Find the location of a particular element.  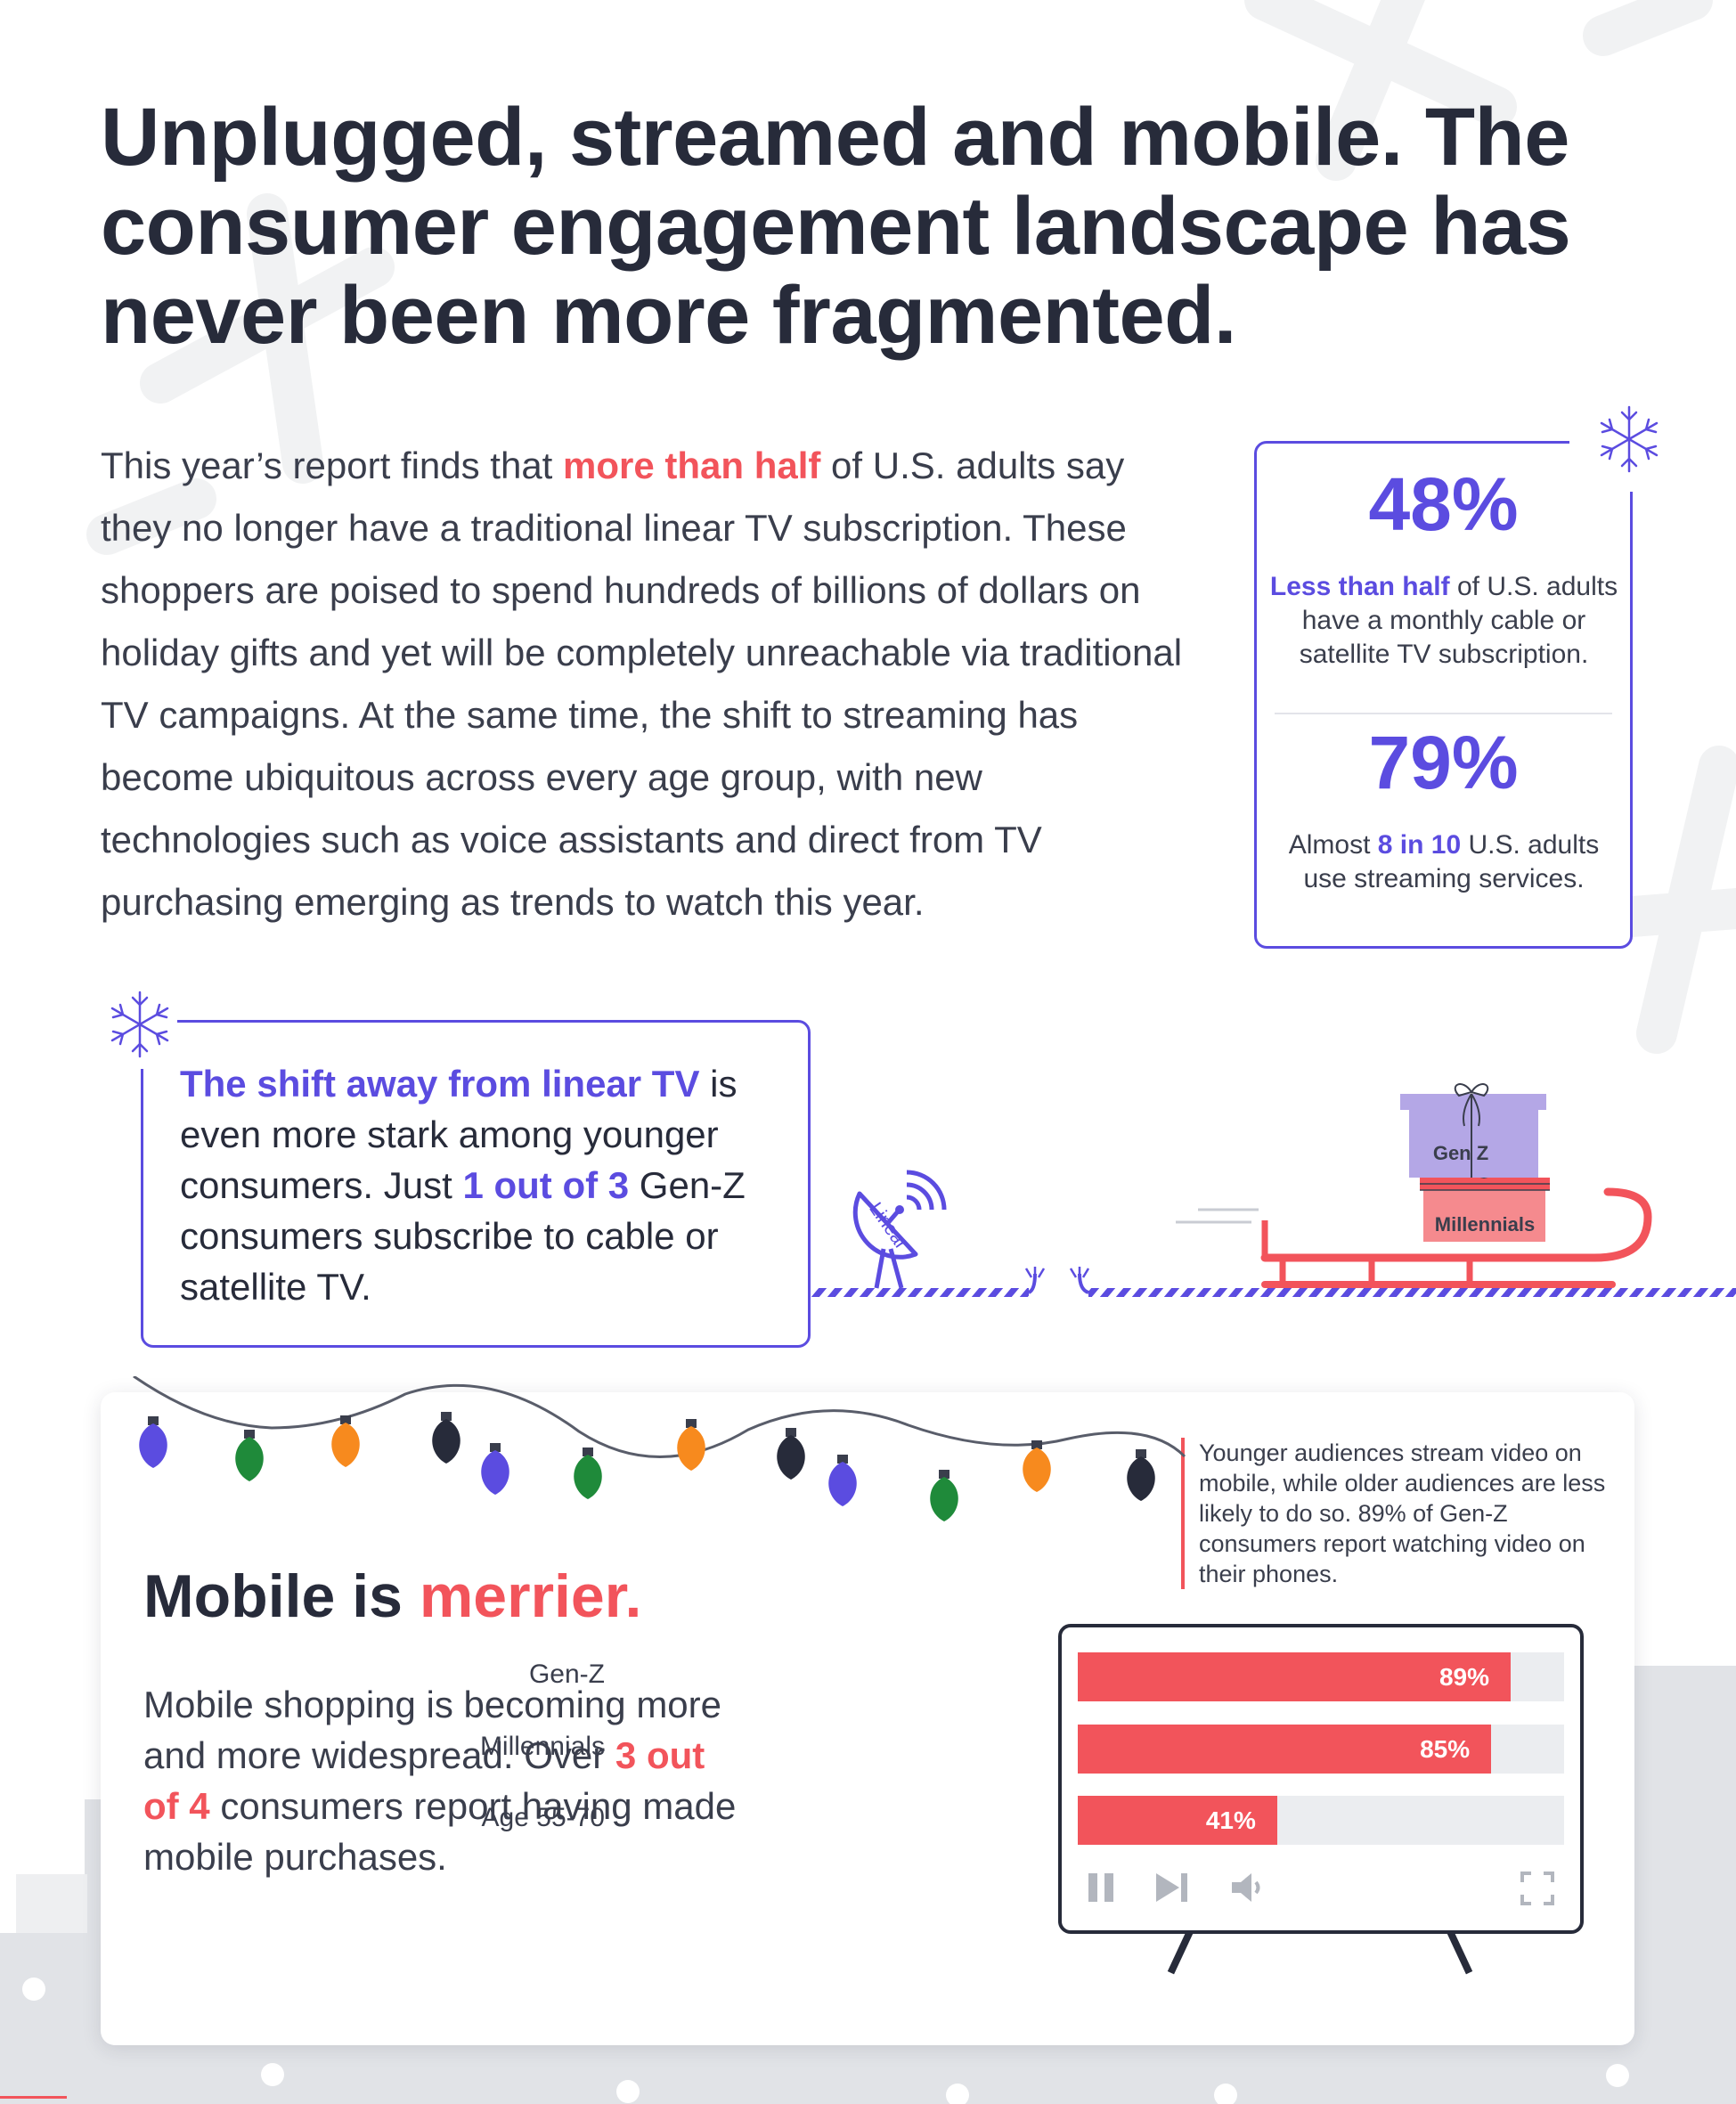

title-line-1: Unplugged, streamed and mobile. The is located at coordinates (835, 137).